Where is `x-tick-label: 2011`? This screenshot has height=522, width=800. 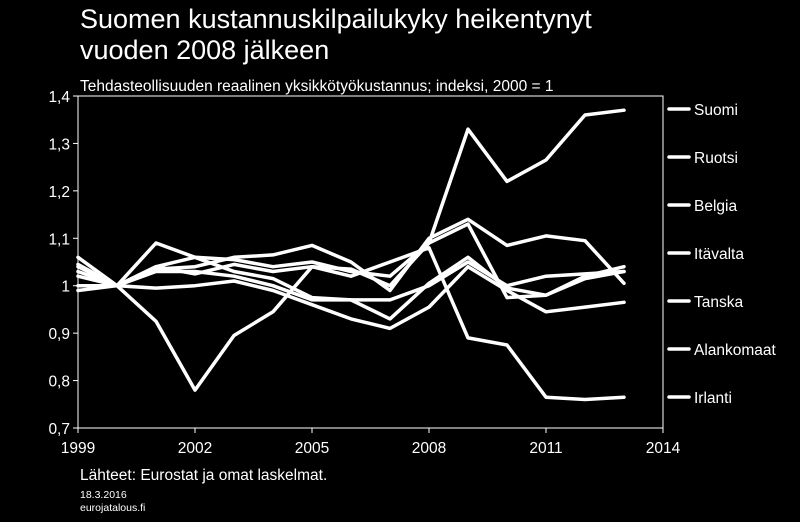
x-tick-label: 2011 is located at coordinates (545, 448).